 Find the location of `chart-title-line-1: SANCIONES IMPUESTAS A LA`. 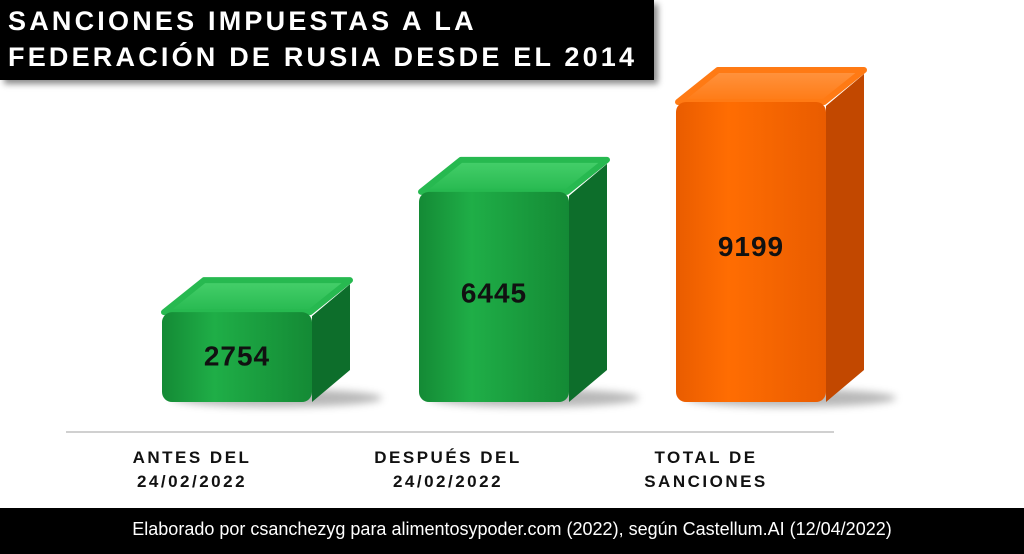

chart-title-line-1: SANCIONES IMPUESTAS A LA is located at coordinates (242, 21).